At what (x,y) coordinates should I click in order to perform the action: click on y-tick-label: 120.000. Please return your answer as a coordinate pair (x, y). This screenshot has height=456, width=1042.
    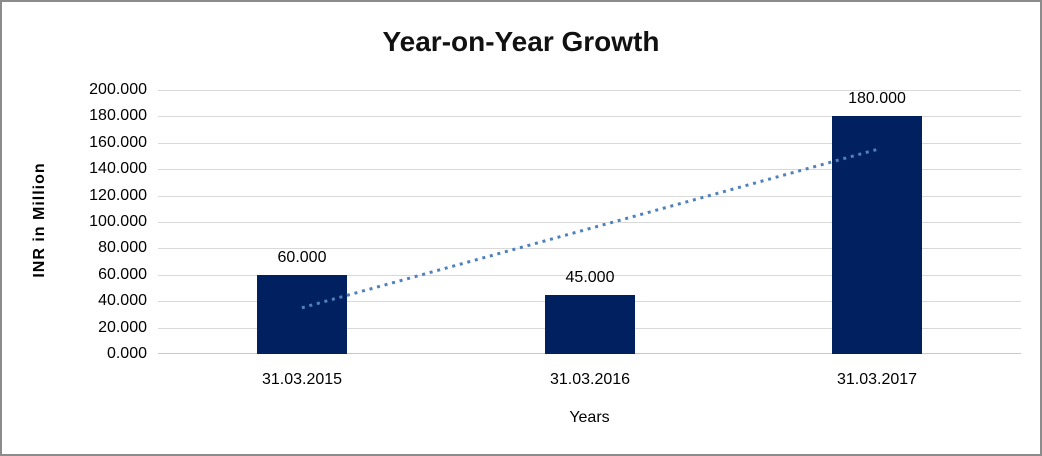
    Looking at the image, I should click on (118, 195).